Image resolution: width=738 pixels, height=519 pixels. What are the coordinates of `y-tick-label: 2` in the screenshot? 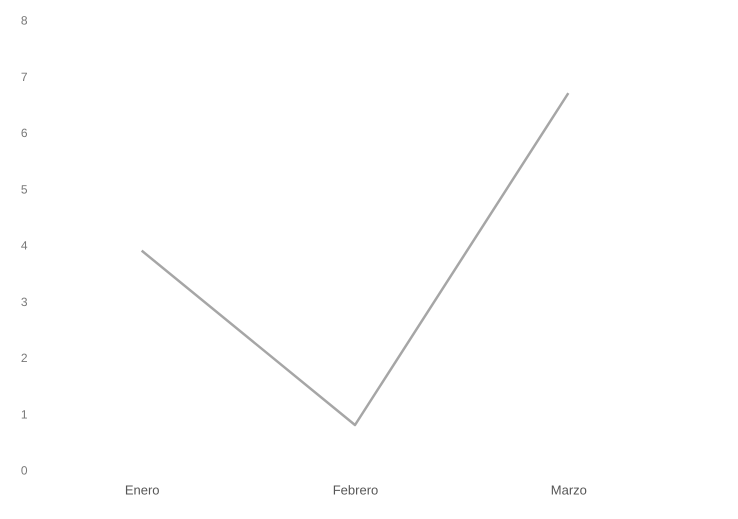 It's located at (24, 358).